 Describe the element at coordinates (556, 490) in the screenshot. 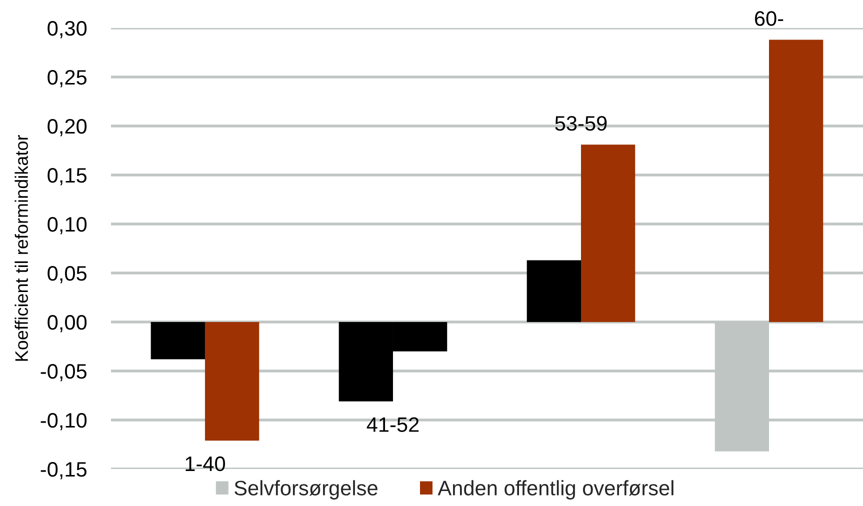

I see `legend-label: Anden offentlig overførsel` at that location.